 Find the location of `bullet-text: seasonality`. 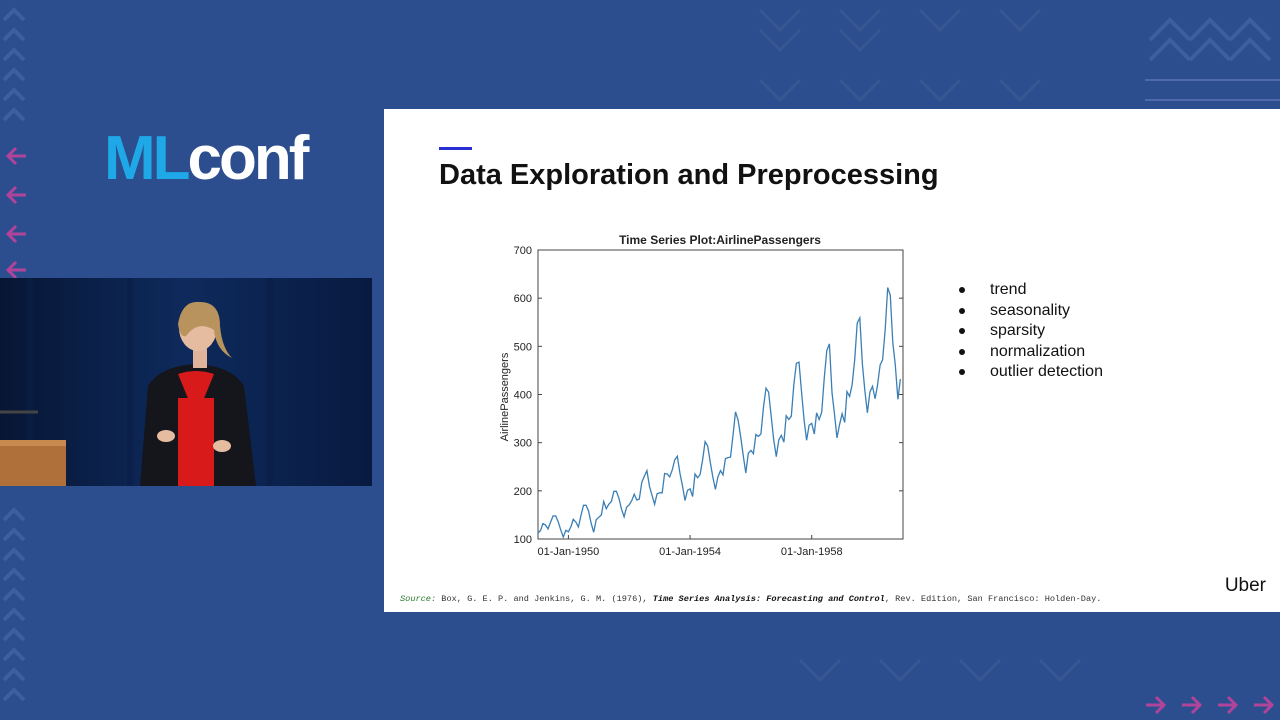

bullet-text: seasonality is located at coordinates (1030, 310).